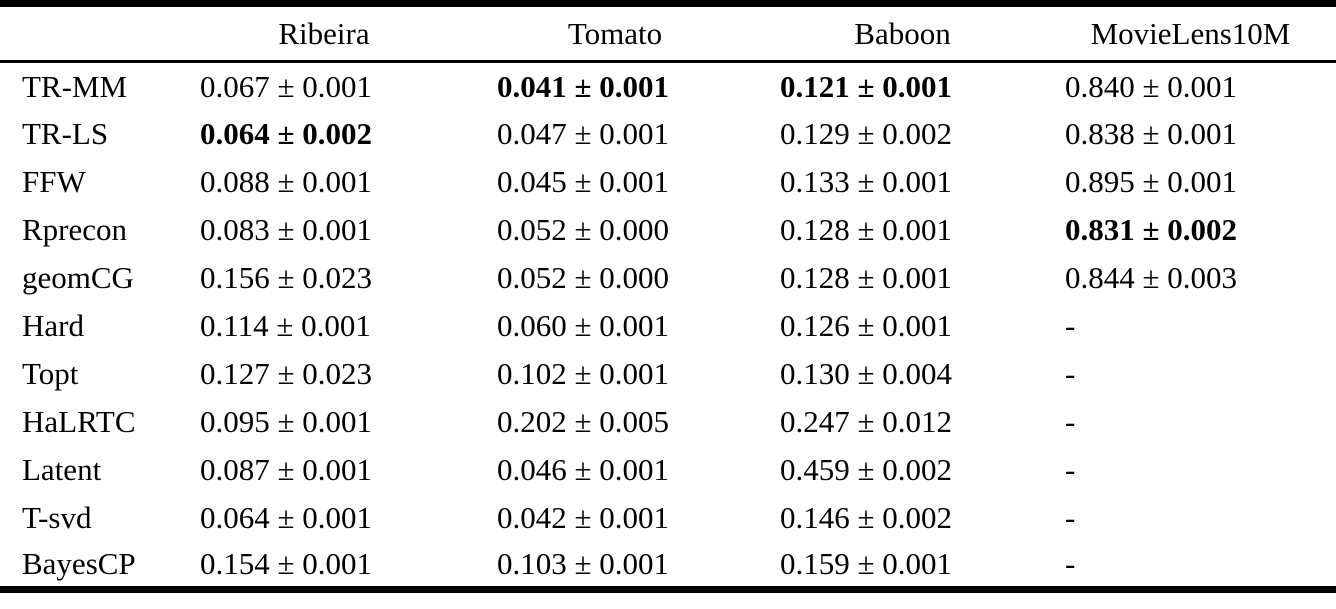 This screenshot has width=1336, height=609. Describe the element at coordinates (324, 33) in the screenshot. I see `column-header-ribeira: Ribeira` at that location.